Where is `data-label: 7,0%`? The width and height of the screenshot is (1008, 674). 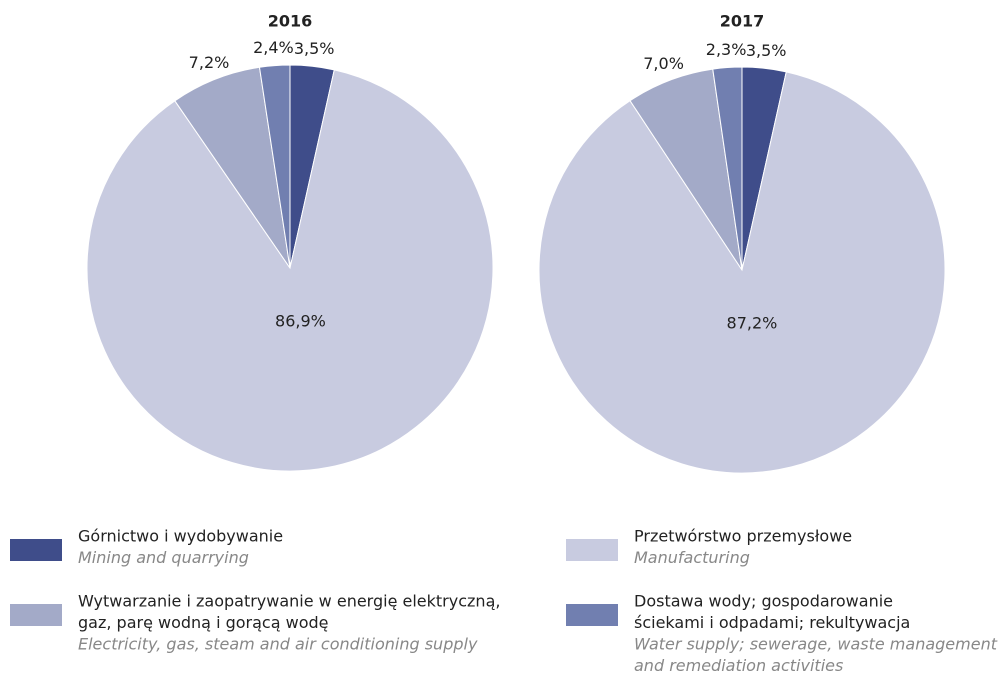
data-label: 7,0% is located at coordinates (663, 63).